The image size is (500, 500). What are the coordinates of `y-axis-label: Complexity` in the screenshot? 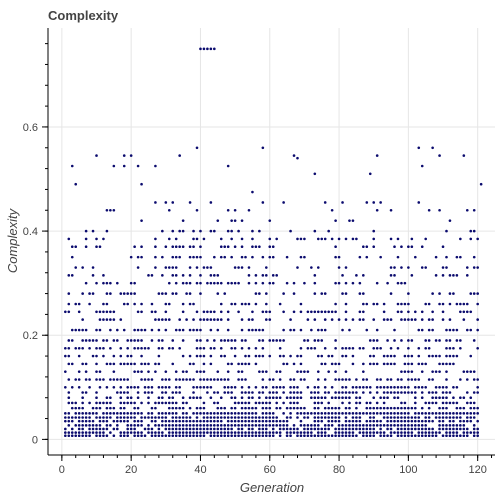 It's located at (12, 240).